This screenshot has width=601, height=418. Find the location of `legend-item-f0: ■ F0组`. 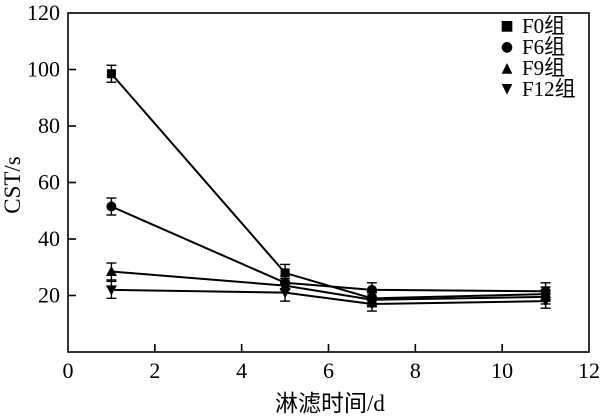

legend-item-f0: ■ F0组 is located at coordinates (538, 26).